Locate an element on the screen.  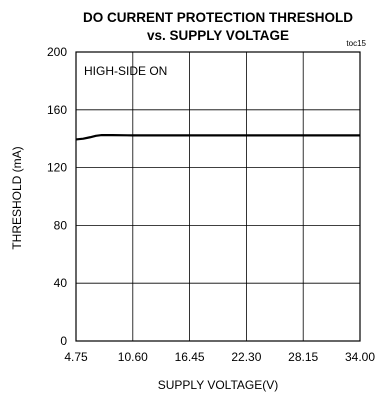
y-tick-label: 160 is located at coordinates (57, 110).